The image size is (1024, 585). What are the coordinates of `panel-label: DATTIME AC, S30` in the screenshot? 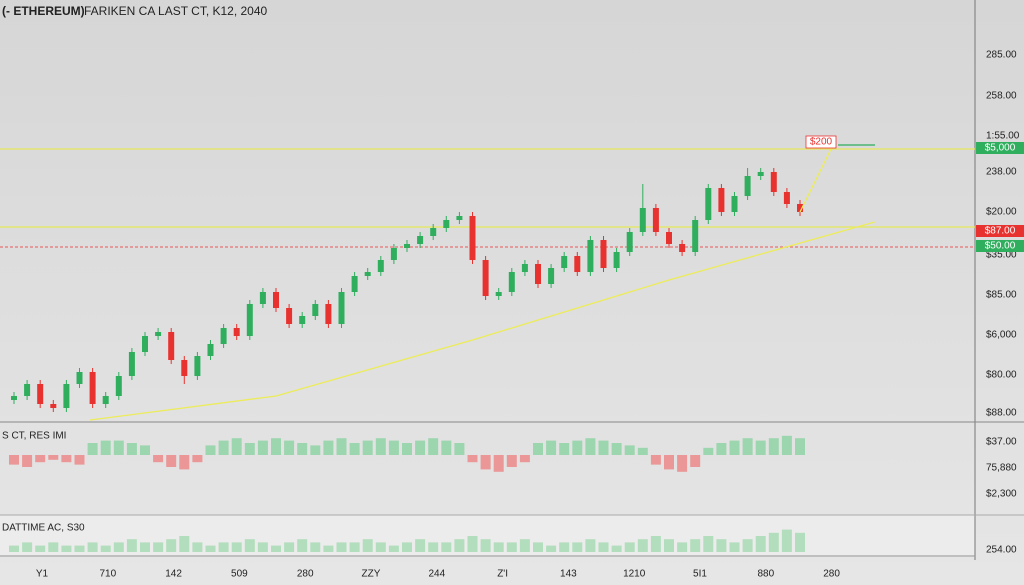 It's located at (43, 528).